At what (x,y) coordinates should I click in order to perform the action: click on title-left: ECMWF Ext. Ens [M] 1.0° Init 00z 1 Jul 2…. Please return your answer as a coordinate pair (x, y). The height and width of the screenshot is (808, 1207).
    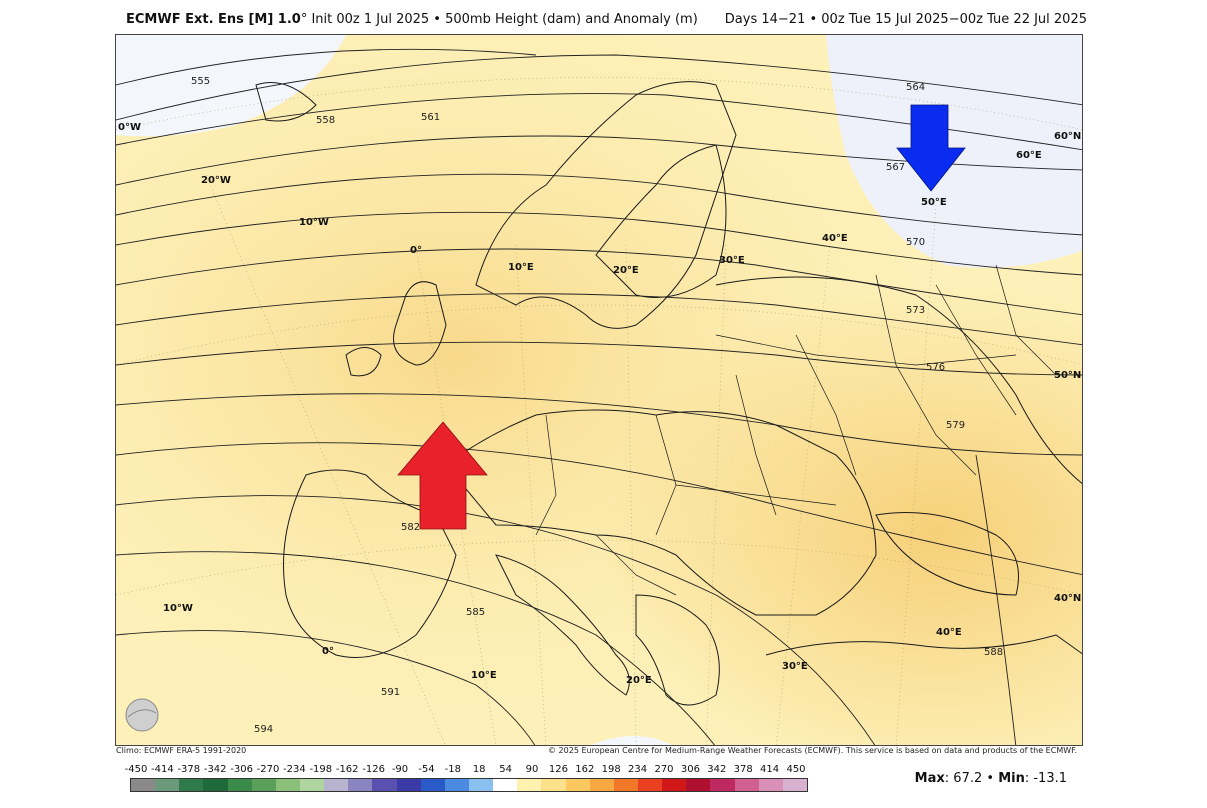
    Looking at the image, I should click on (412, 19).